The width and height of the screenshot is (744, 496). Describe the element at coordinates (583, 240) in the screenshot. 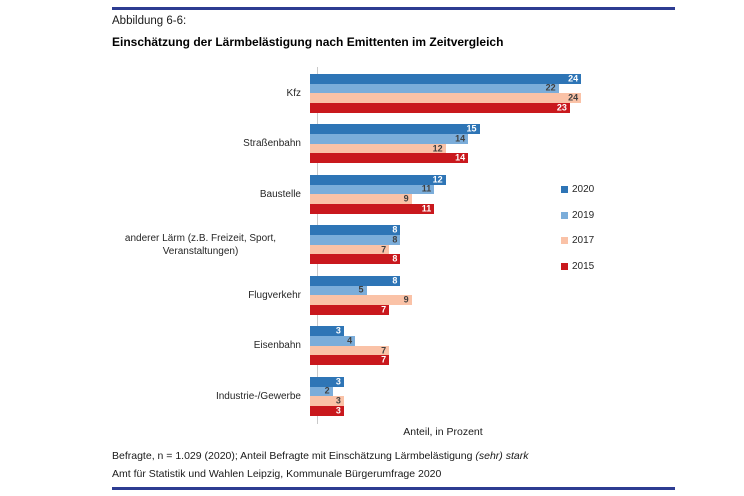

I see `legend-label: 2017` at that location.